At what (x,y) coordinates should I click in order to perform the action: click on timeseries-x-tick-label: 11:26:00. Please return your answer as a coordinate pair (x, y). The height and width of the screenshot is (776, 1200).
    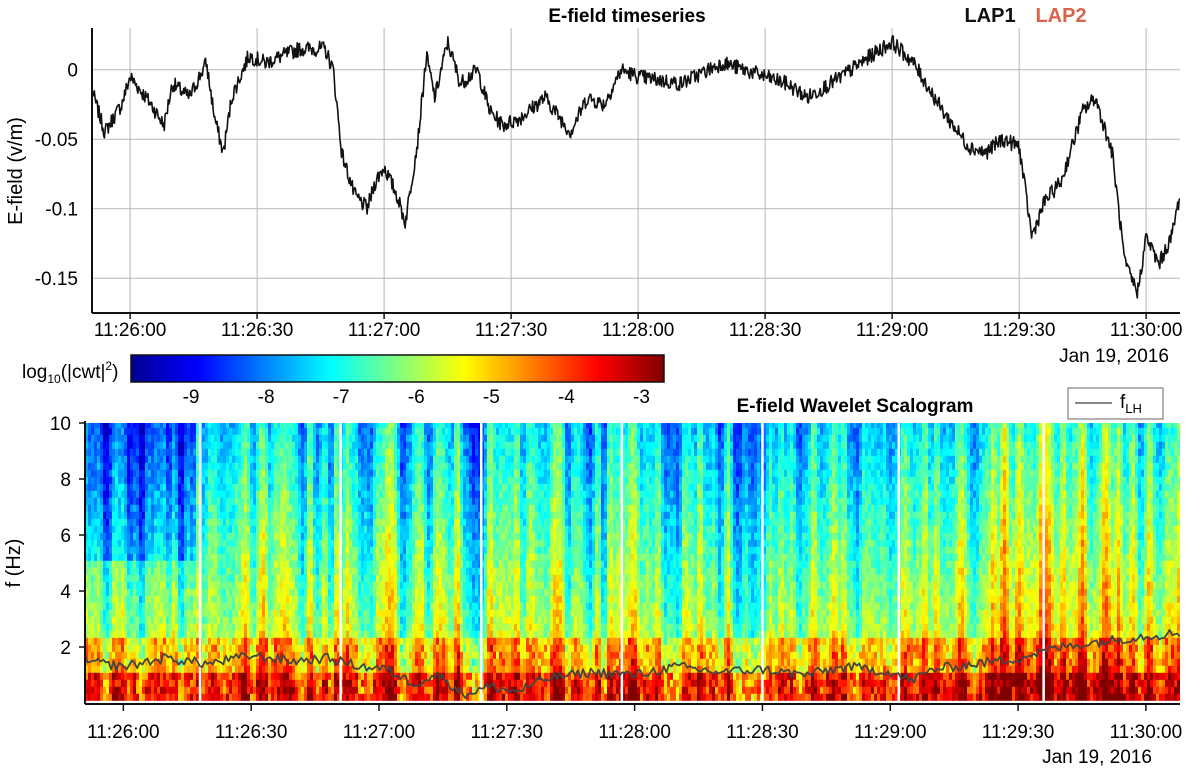
    Looking at the image, I should click on (130, 330).